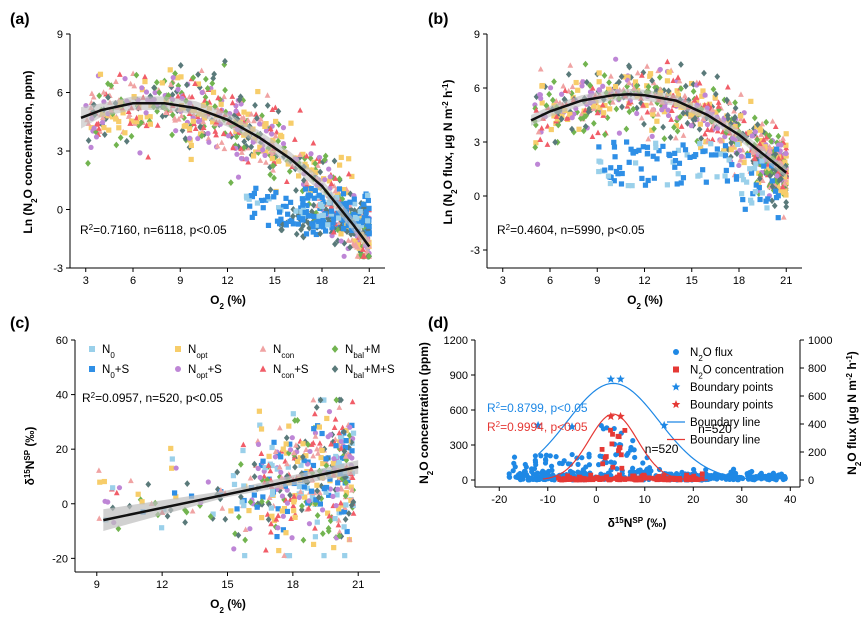 This screenshot has height=620, width=865. Describe the element at coordinates (448, 96) in the screenshot. I see `text-span: h` at that location.